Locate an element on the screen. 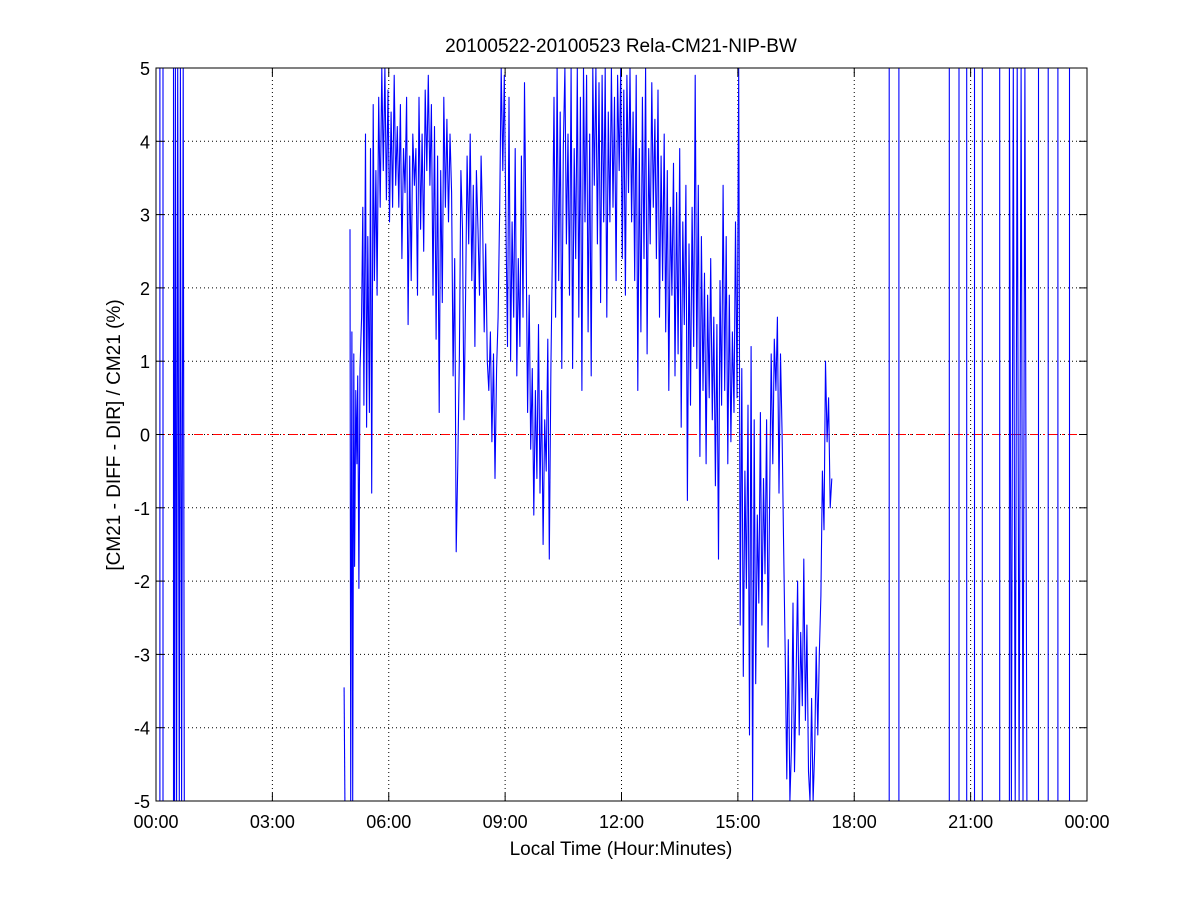 The height and width of the screenshot is (901, 1201). y-tick-label: 0 is located at coordinates (145, 436).